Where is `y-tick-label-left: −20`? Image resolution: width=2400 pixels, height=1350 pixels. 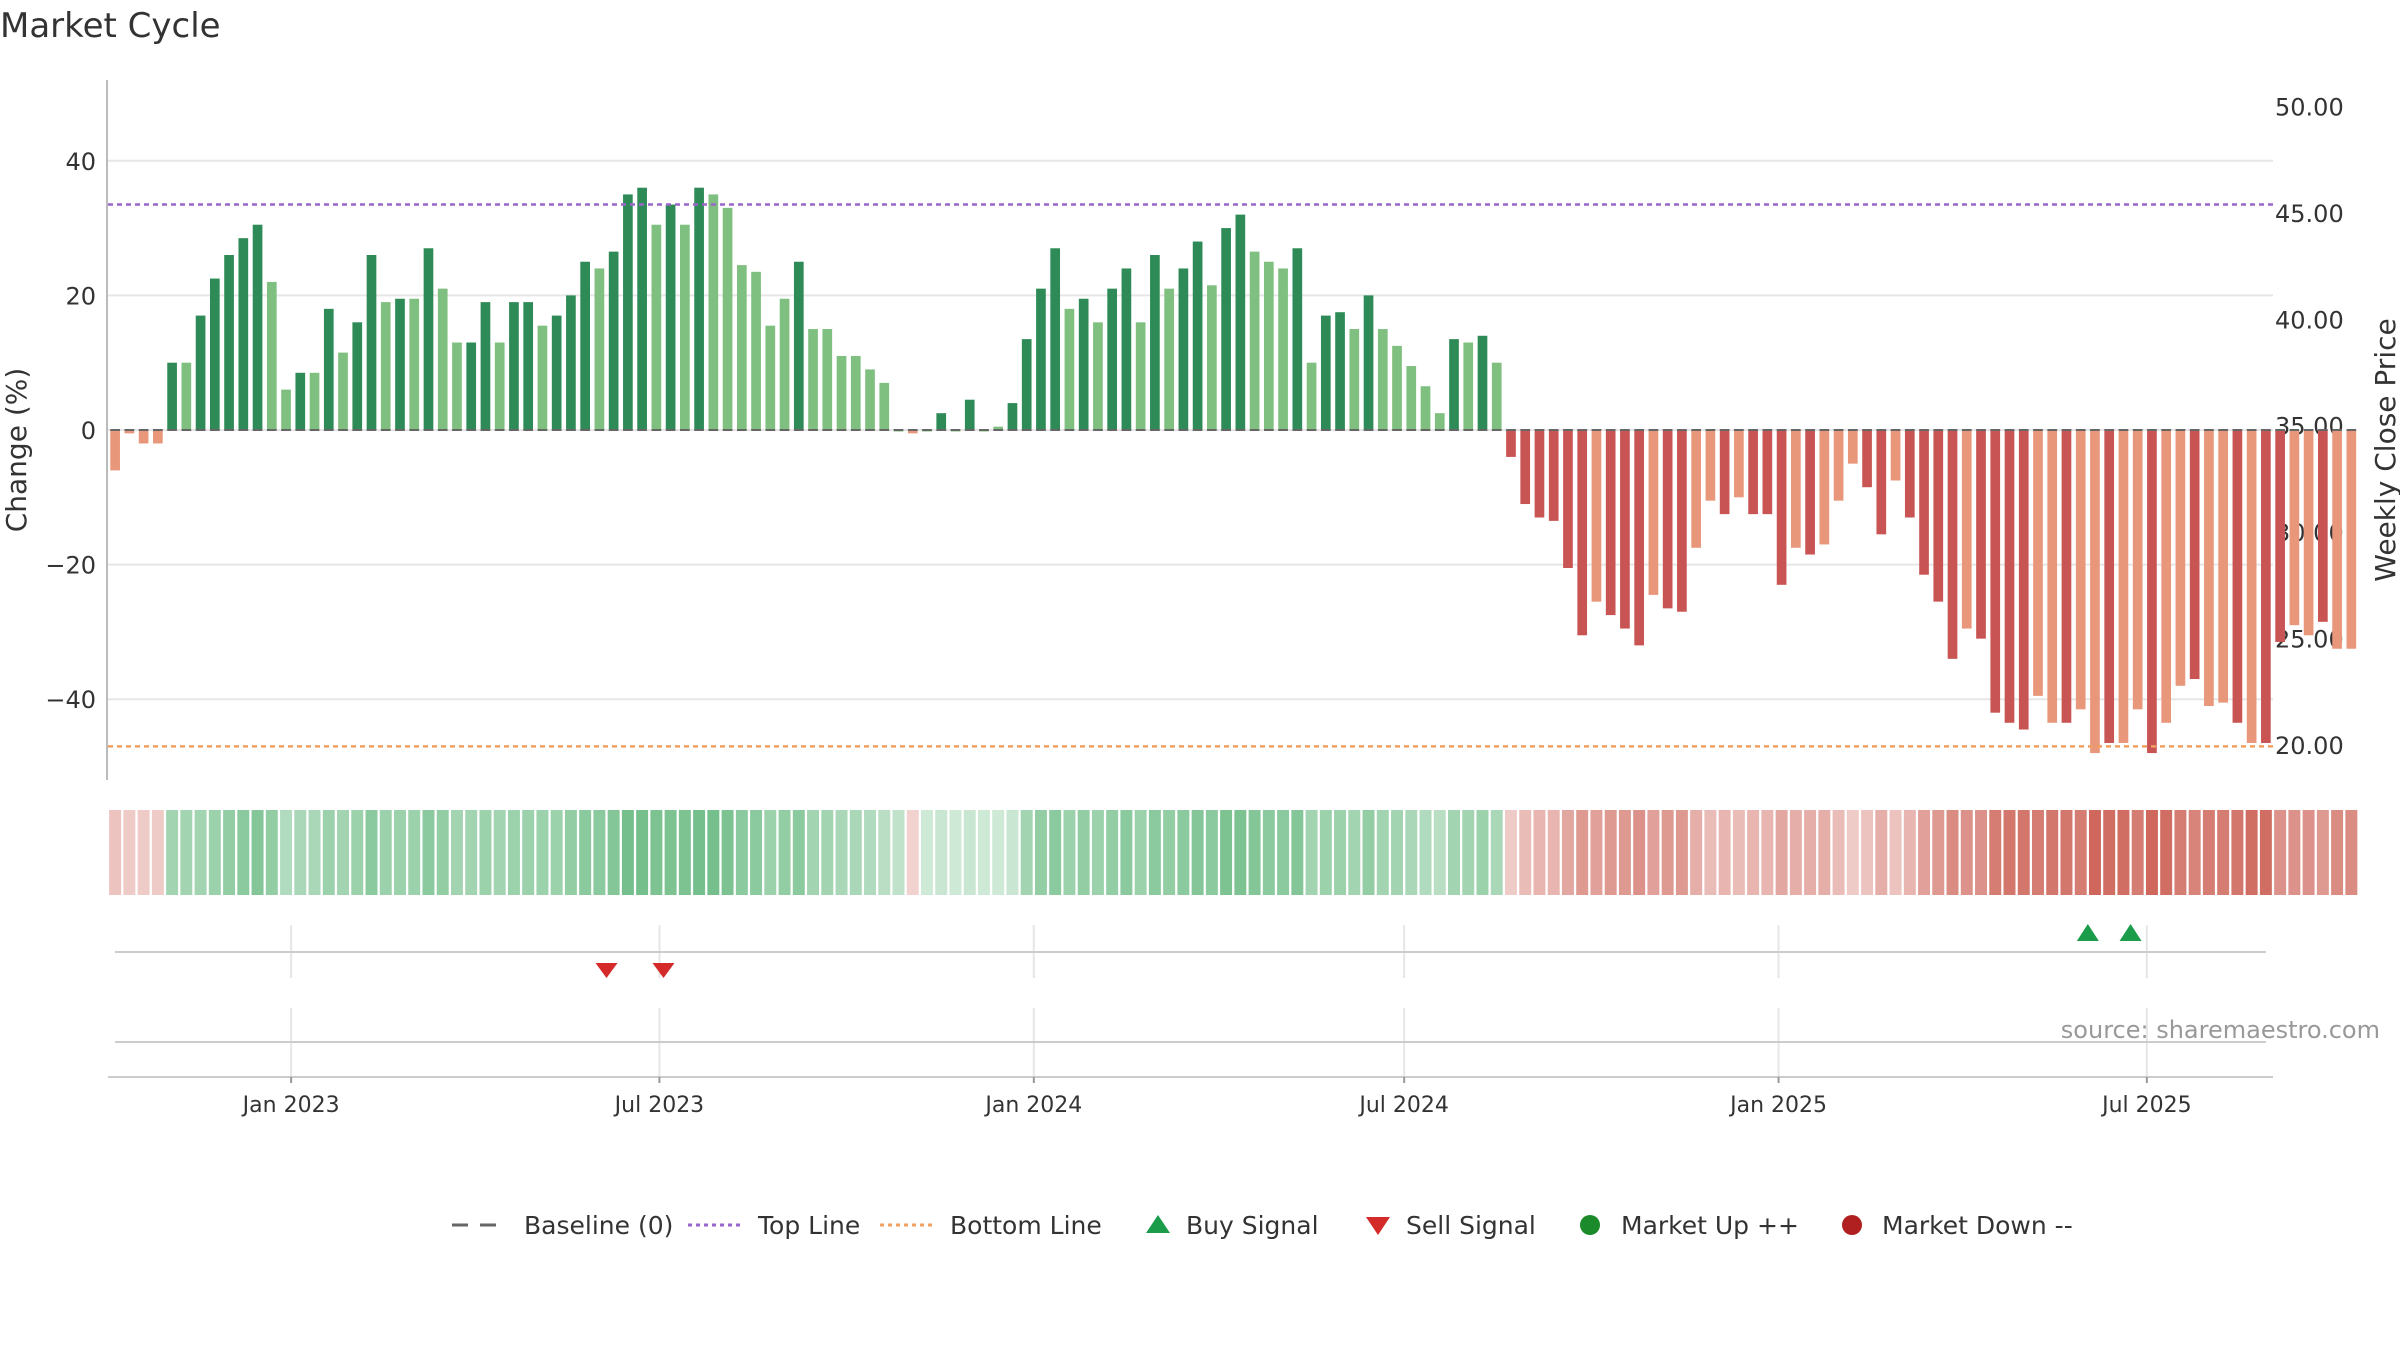
y-tick-label-left: −20 is located at coordinates (70, 566).